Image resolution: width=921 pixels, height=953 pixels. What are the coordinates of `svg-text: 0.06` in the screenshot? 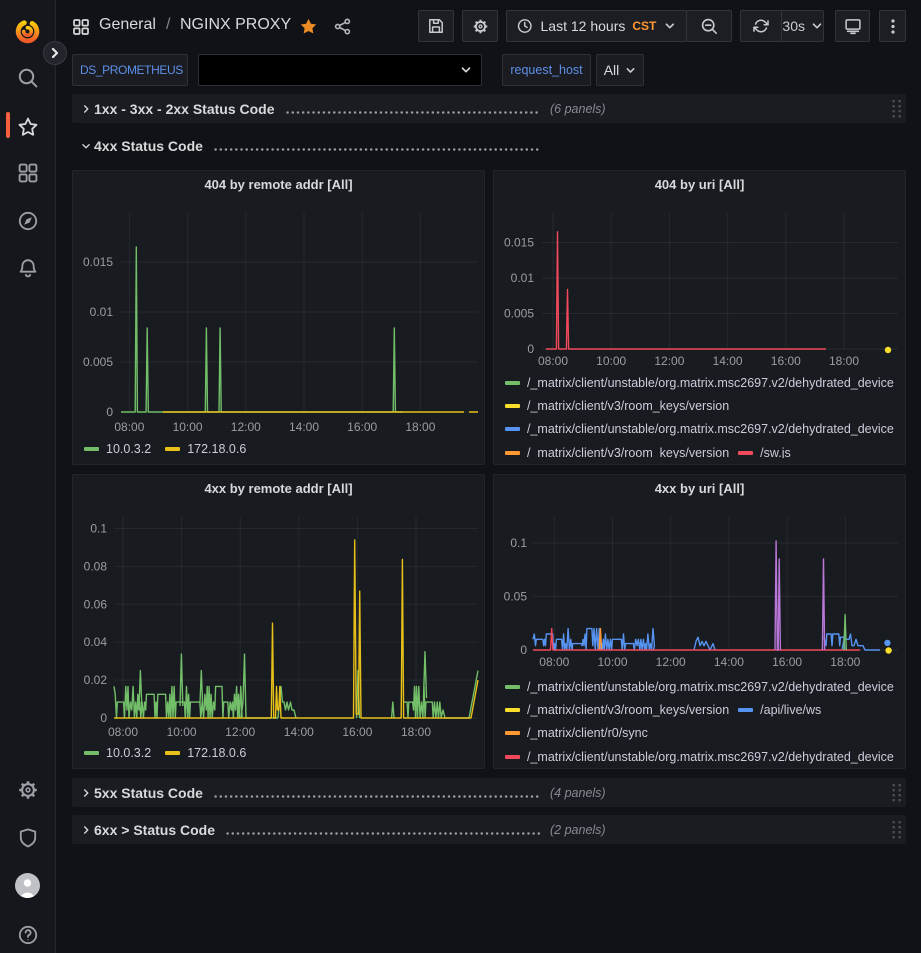 It's located at (96, 604).